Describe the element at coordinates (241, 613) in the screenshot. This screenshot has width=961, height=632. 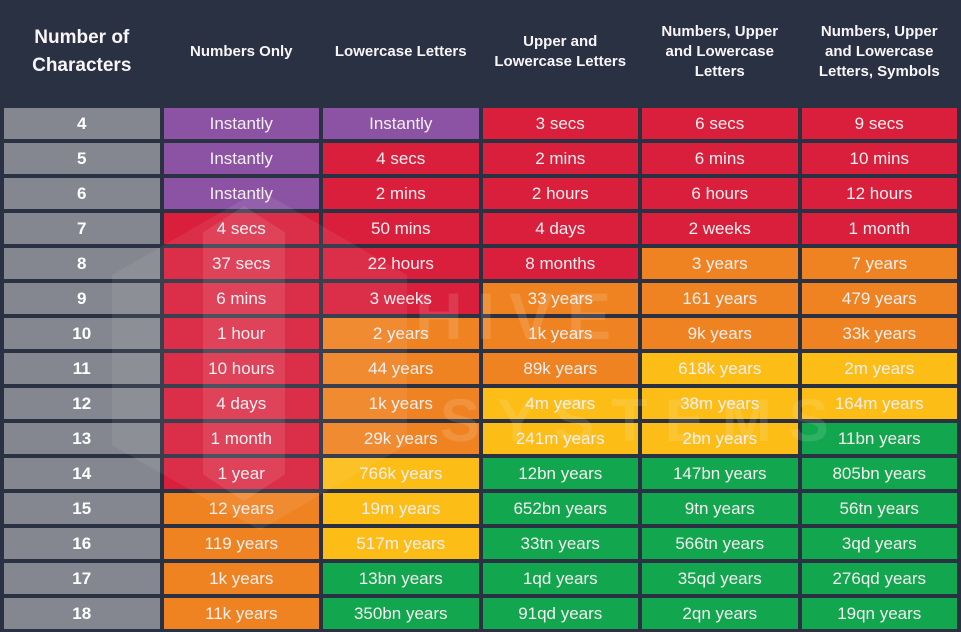
I see `time-cell: 11k years` at that location.